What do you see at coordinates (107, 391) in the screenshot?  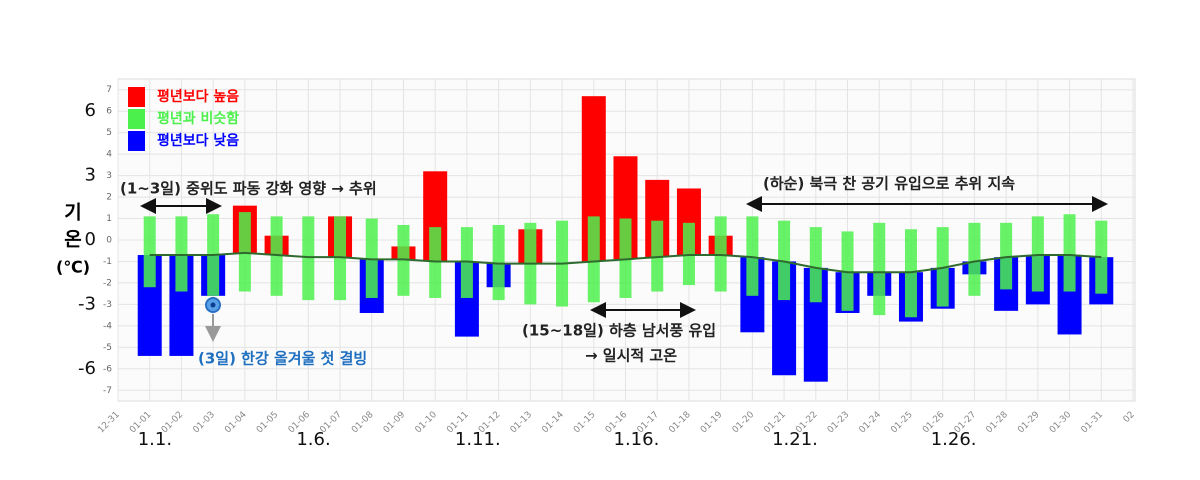 I see `y-tick-label: -7` at bounding box center [107, 391].